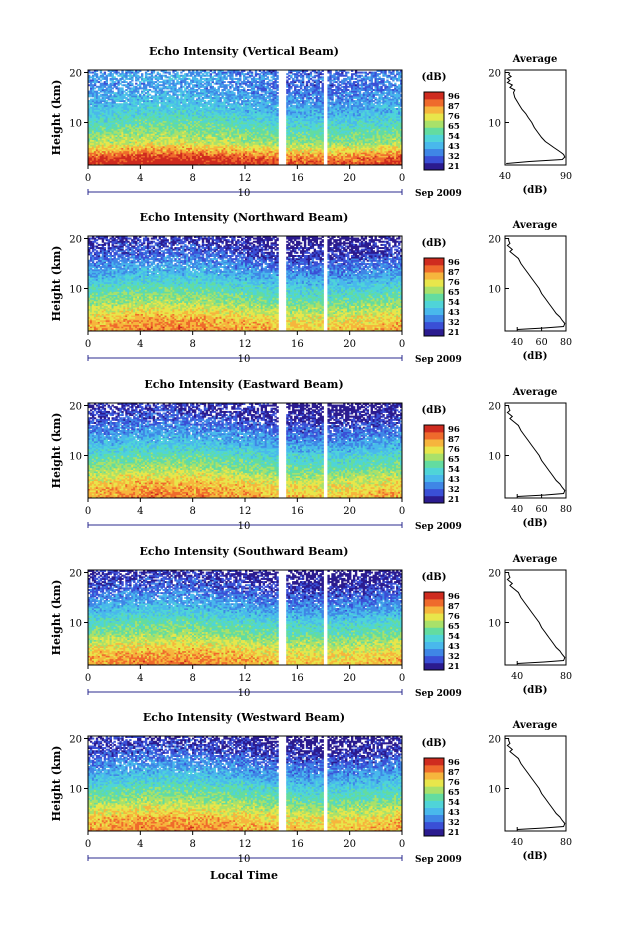 The image size is (620, 929). I want to click on panel-title: Echo Intensity (Vertical Beam), so click(244, 51).